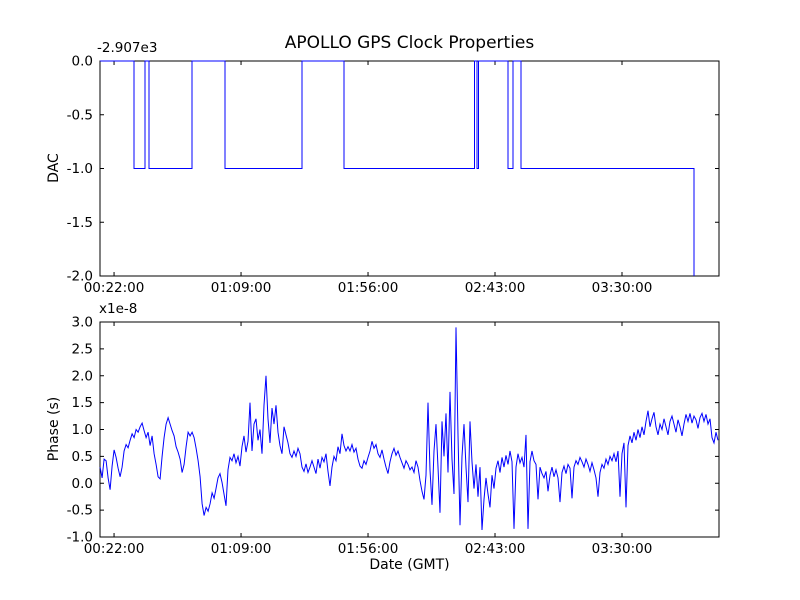 This screenshot has width=800, height=600. What do you see at coordinates (495, 288) in the screenshot?
I see `dac-x-tick-label: 02:43:00` at bounding box center [495, 288].